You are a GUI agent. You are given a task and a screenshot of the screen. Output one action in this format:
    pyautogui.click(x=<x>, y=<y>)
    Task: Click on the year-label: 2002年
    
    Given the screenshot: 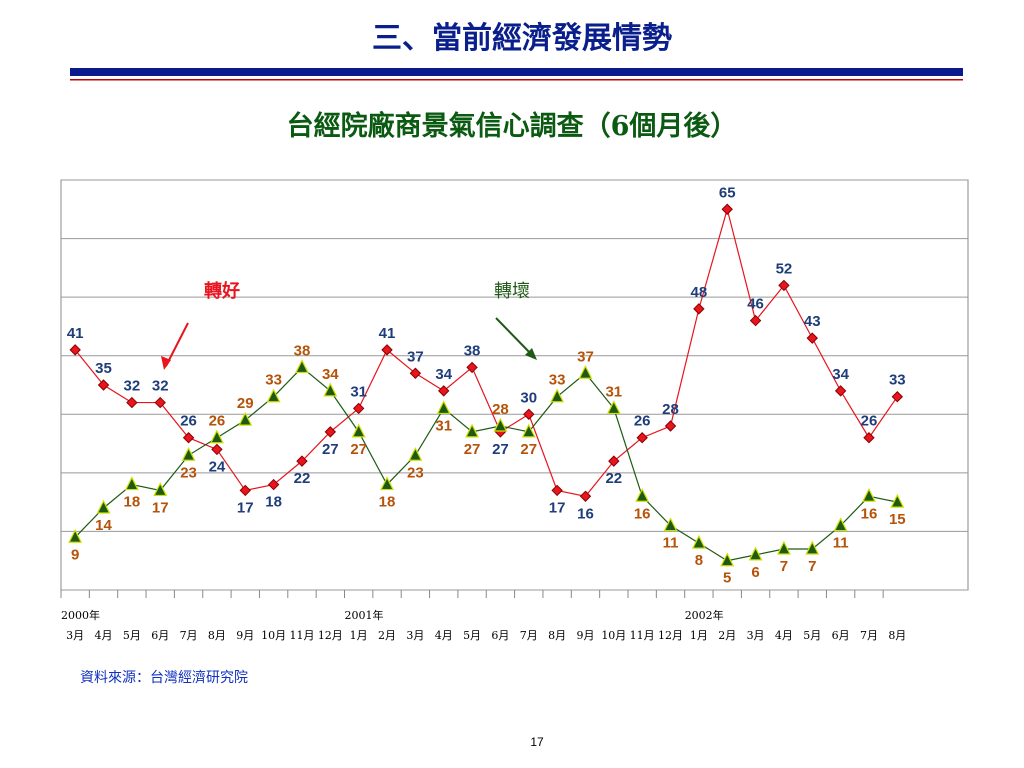 What is the action you would take?
    pyautogui.click(x=704, y=615)
    